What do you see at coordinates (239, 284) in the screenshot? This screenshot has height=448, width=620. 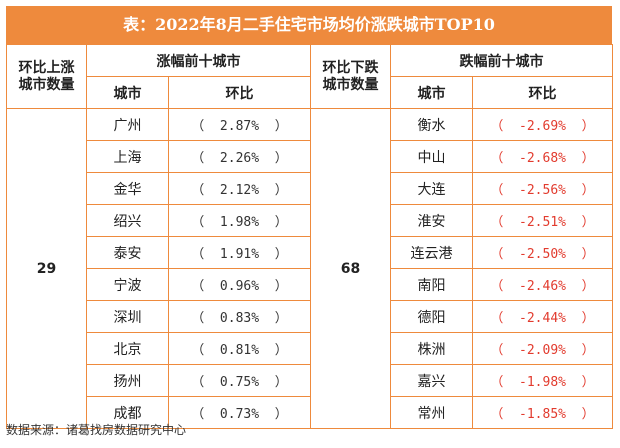 I see `up-mom-value: （ 0.96% ）` at bounding box center [239, 284].